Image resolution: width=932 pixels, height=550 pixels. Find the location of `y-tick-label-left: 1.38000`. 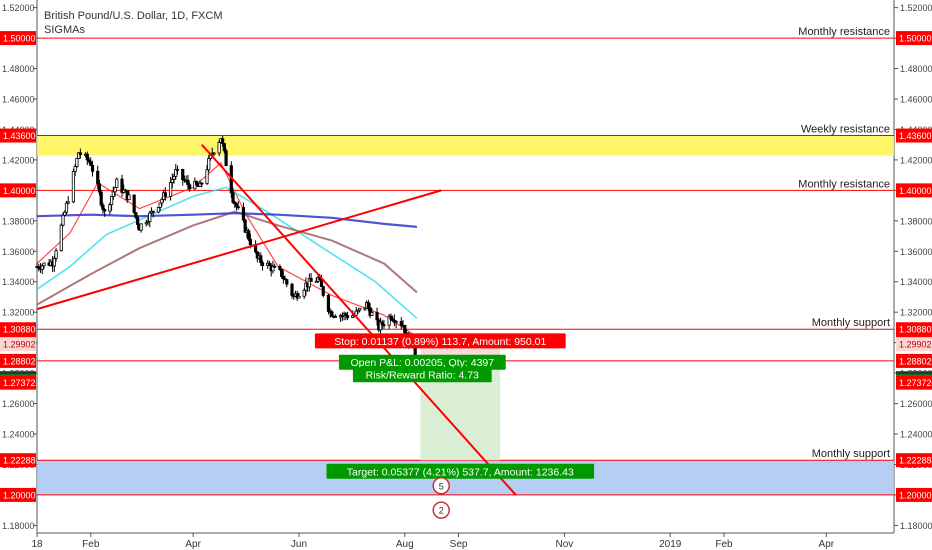

y-tick-label-left: 1.38000 is located at coordinates (18, 221).